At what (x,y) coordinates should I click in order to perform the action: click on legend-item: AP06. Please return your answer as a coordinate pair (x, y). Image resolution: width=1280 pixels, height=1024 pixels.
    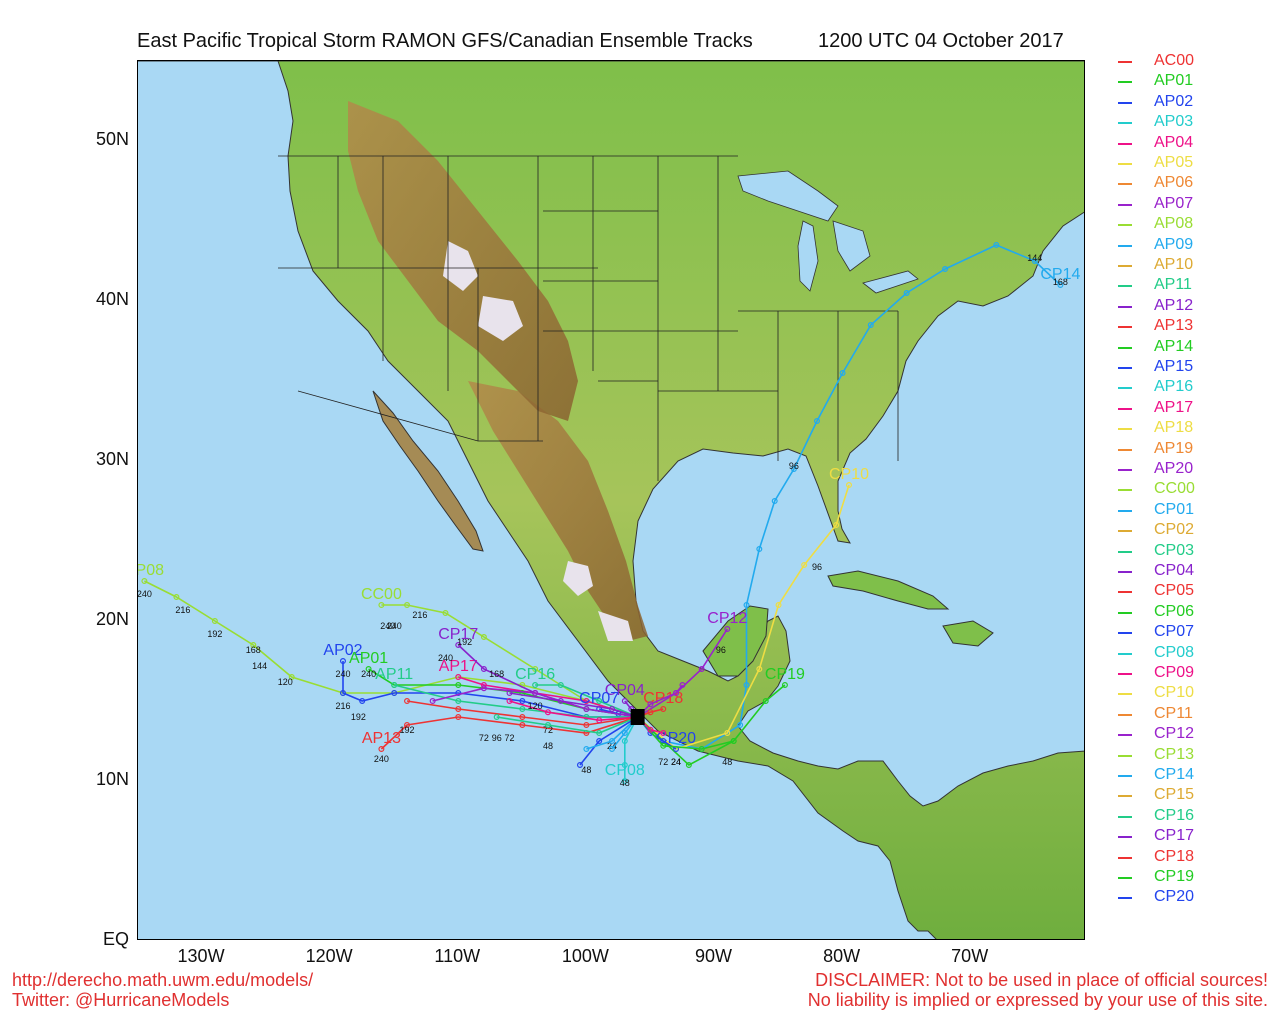
    Looking at the image, I should click on (1198, 184).